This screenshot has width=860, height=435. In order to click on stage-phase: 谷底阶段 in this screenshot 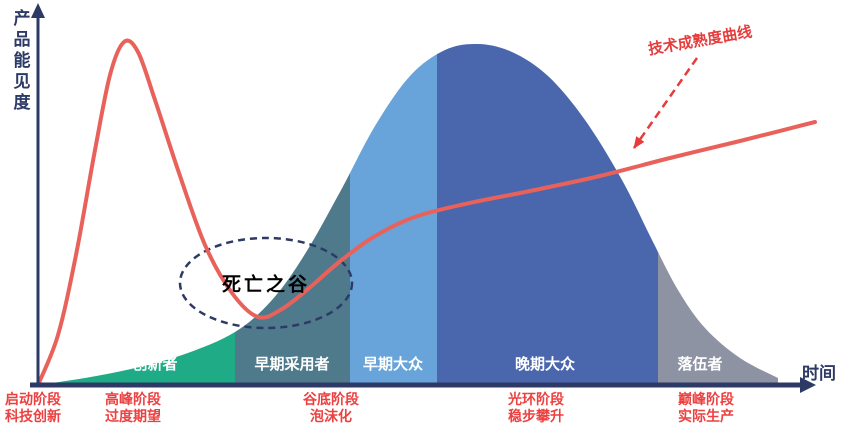, I will do `click(331, 399)`.